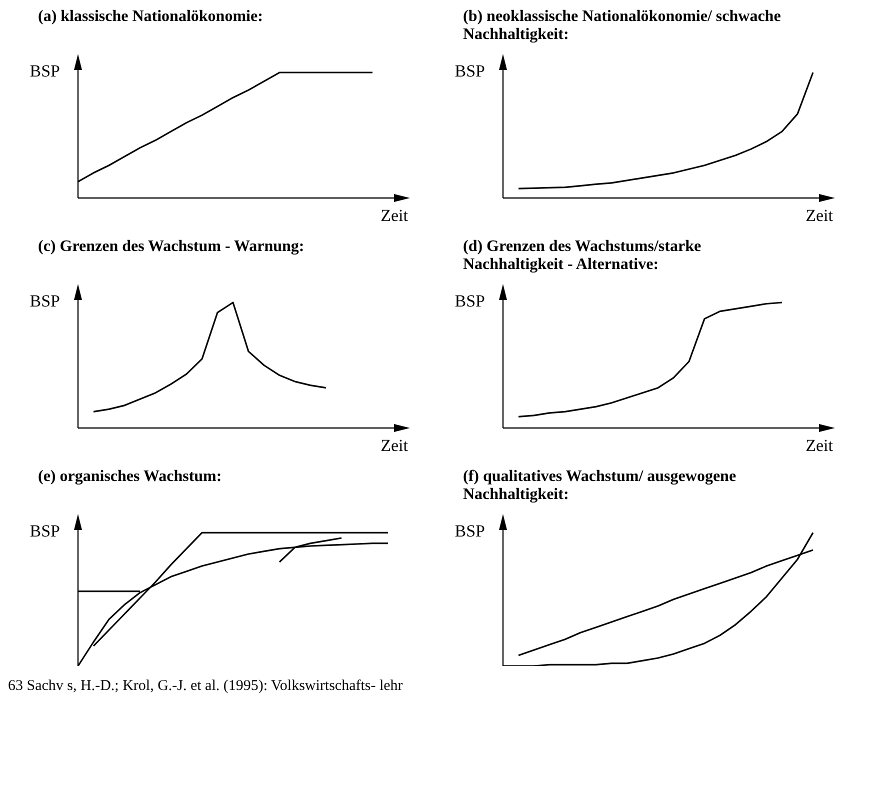 This screenshot has width=872, height=799. Describe the element at coordinates (130, 477) in the screenshot. I see `chart-title: (e) organisches Wachstum:` at that location.